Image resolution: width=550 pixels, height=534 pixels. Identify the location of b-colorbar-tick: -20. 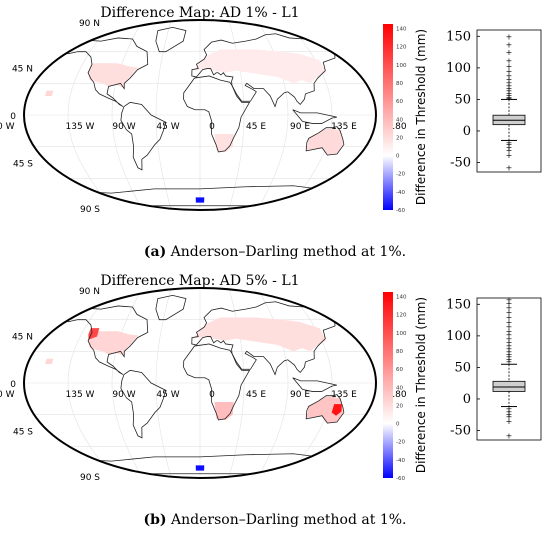
(400, 443).